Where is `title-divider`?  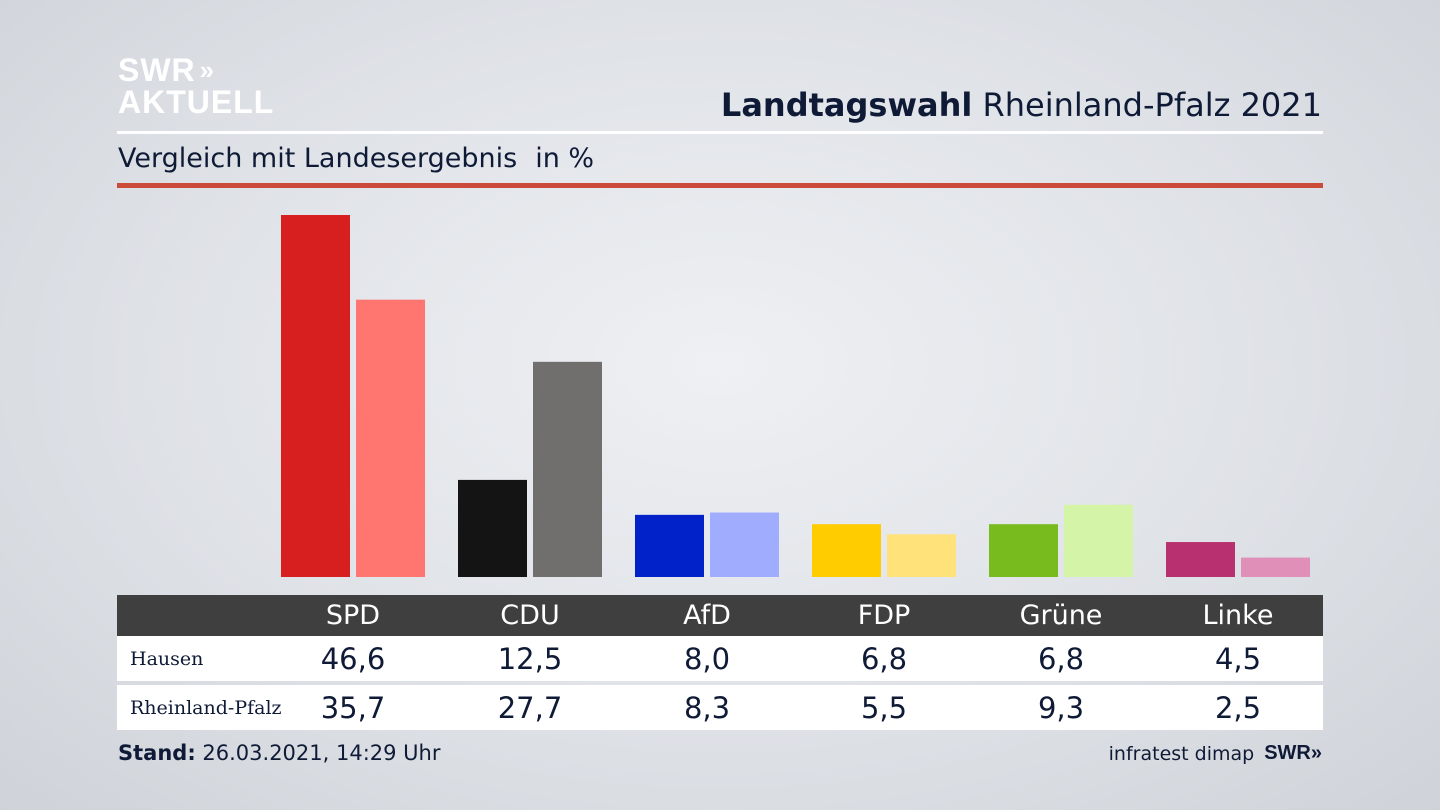
title-divider is located at coordinates (720, 132).